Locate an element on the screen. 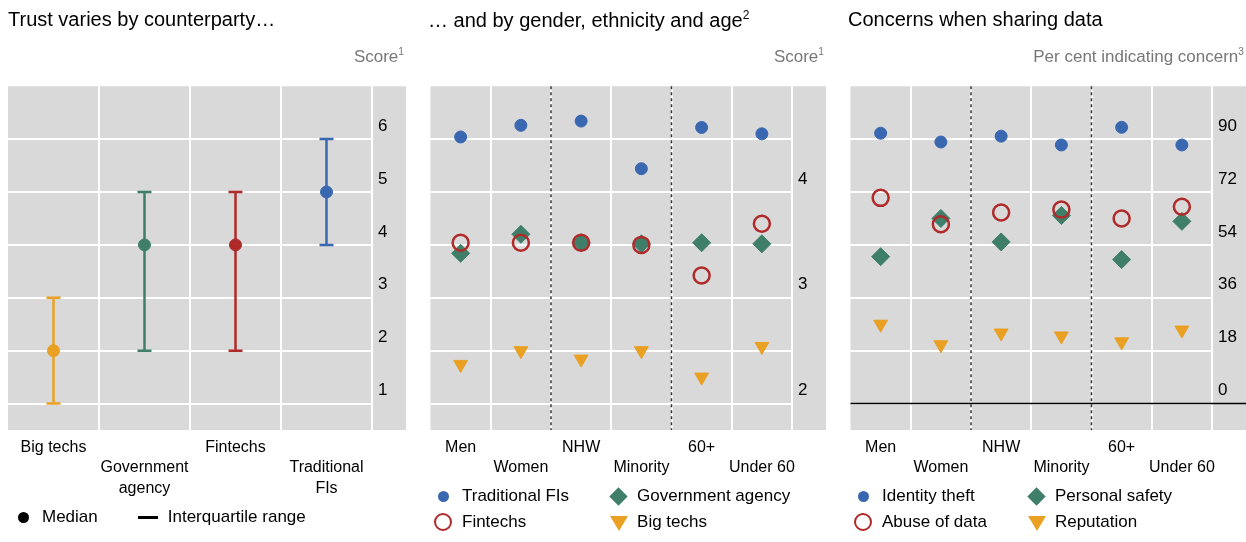  x-tick-label: Traditional FIs is located at coordinates (326, 477).